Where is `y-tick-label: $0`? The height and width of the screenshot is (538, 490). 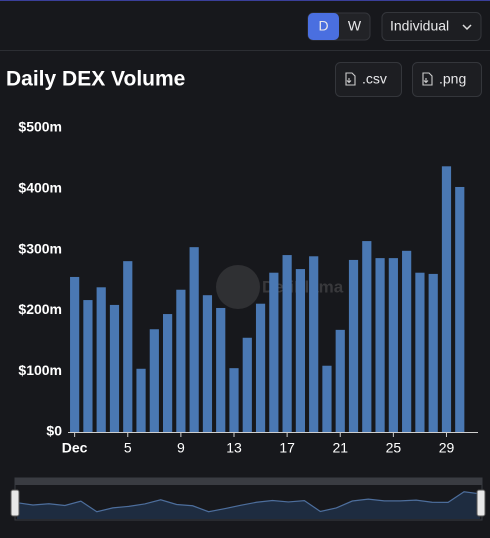 y-tick-label: $0 is located at coordinates (54, 431).